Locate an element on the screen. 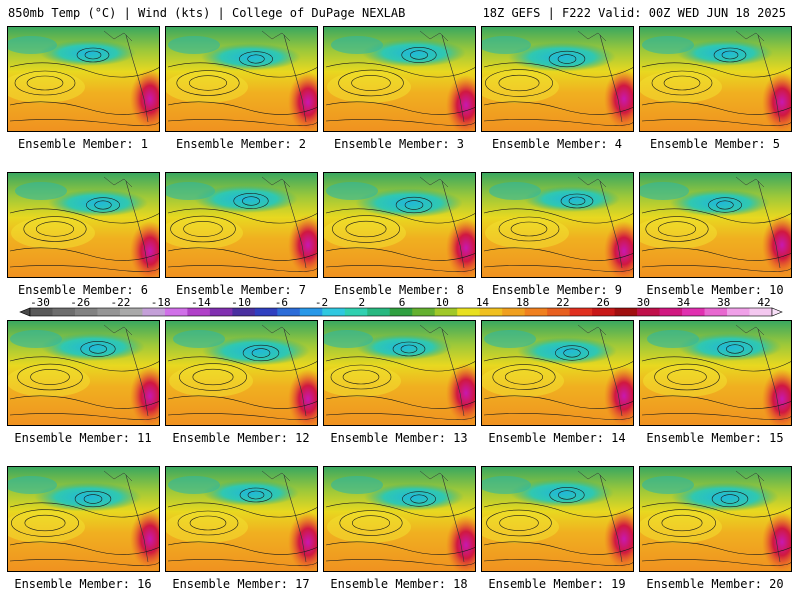 The width and height of the screenshot is (800, 600). colorbar-tick-label: 2 is located at coordinates (361, 302).